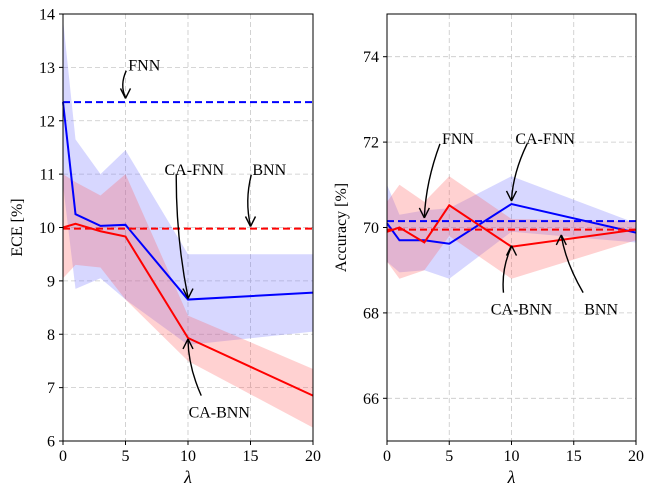  I want to click on y-tick-label: 9, so click(51, 281).